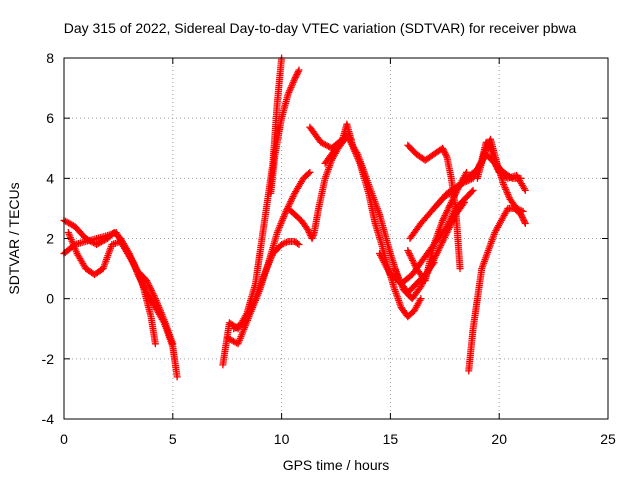 Image resolution: width=640 pixels, height=480 pixels. What do you see at coordinates (282, 439) in the screenshot?
I see `x-tick-label: 10` at bounding box center [282, 439].